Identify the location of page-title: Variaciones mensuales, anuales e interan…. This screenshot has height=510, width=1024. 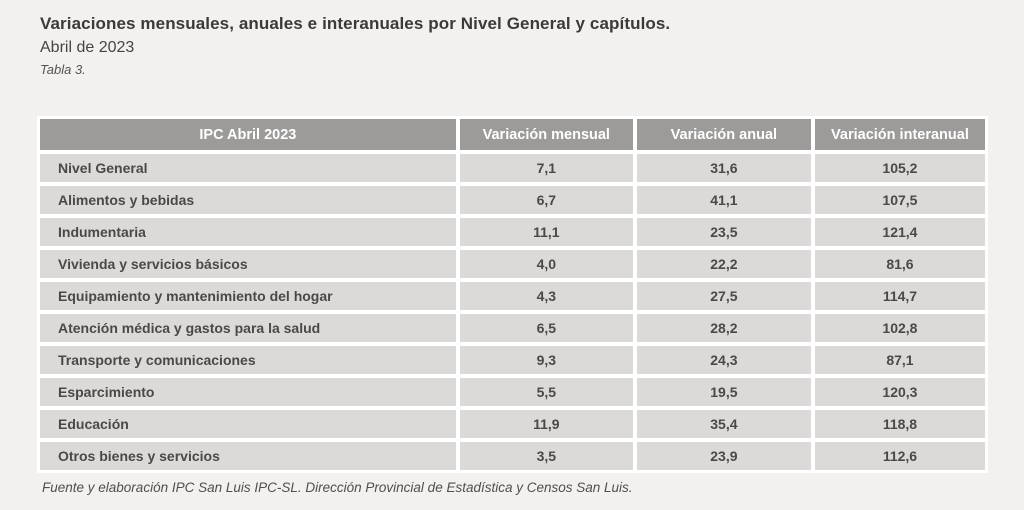
(355, 23).